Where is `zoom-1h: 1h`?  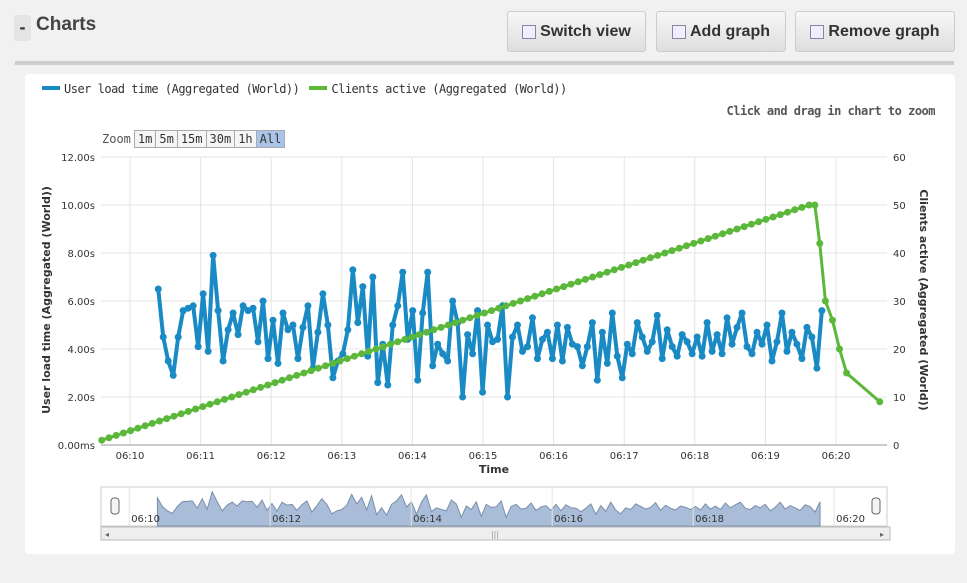 zoom-1h: 1h is located at coordinates (245, 139).